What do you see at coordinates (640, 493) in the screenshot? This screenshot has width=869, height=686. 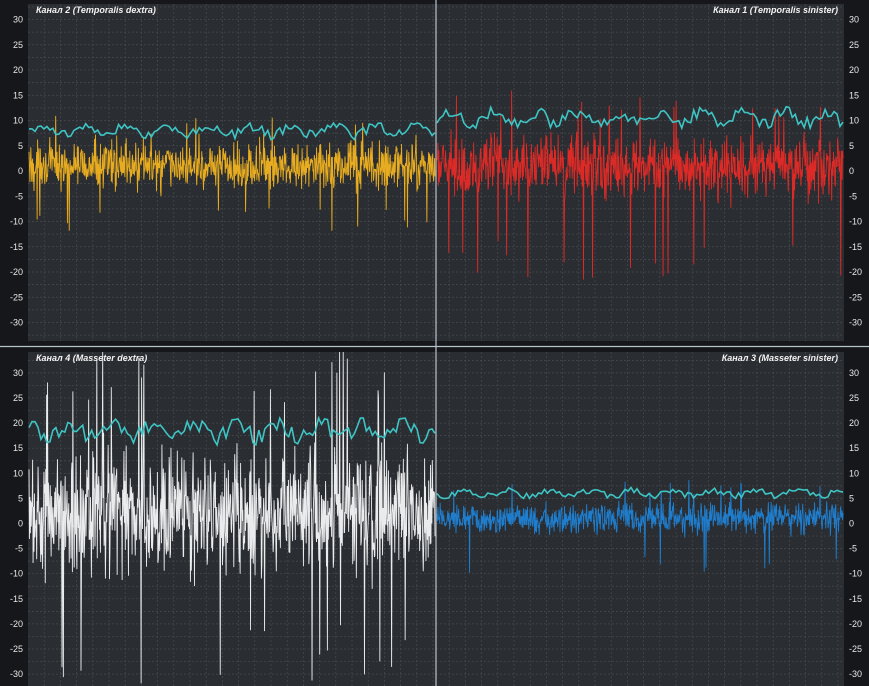 I see `envelope-line-ch3` at bounding box center [640, 493].